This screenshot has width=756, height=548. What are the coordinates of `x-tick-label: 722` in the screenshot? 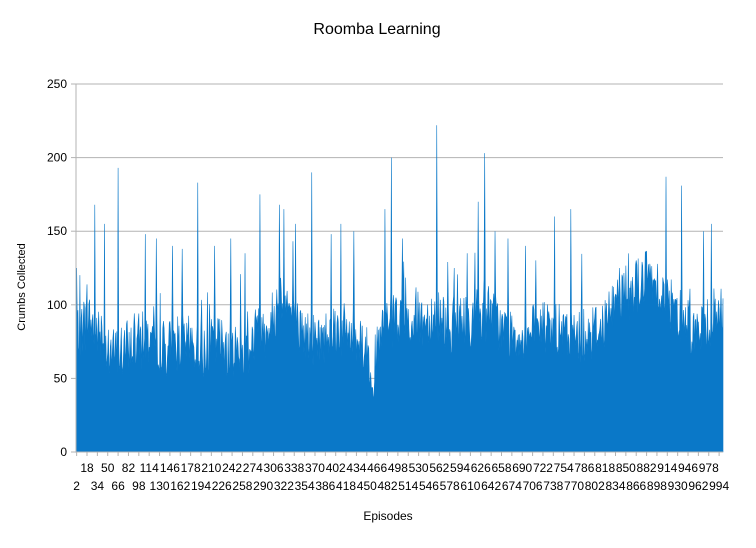 It's located at (543, 468).